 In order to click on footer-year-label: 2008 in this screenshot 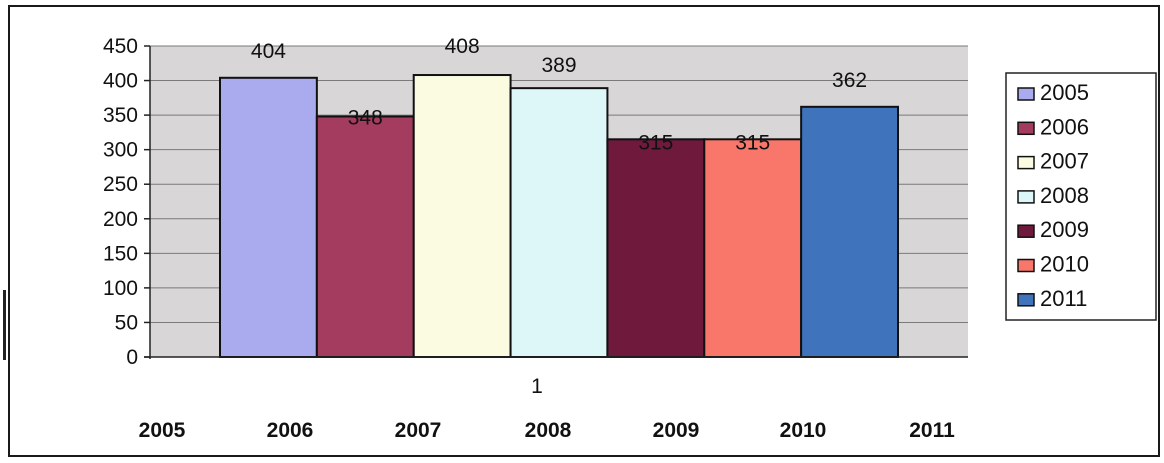, I will do `click(548, 430)`.